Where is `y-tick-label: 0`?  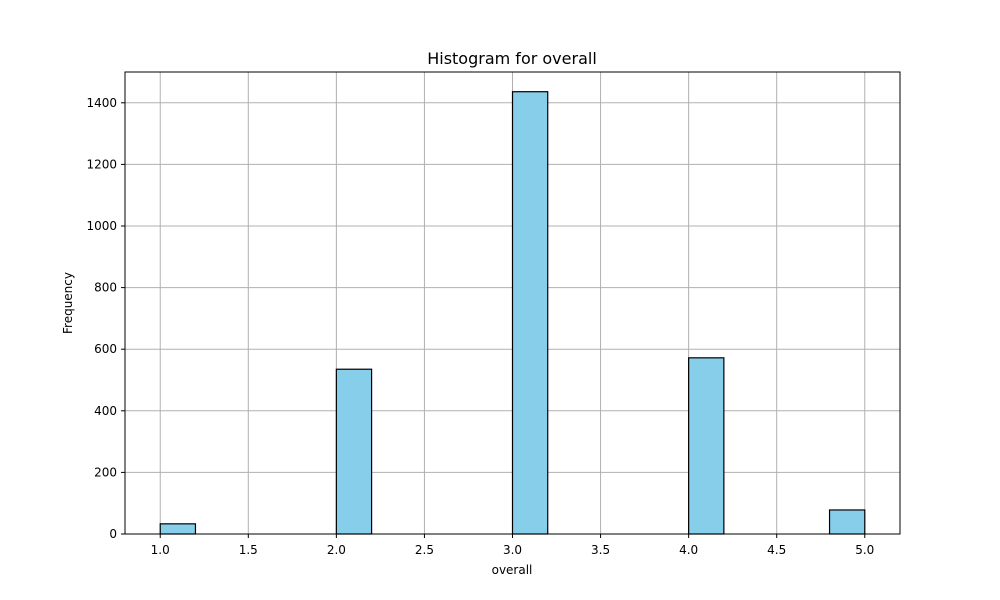 y-tick-label: 0 is located at coordinates (113, 534).